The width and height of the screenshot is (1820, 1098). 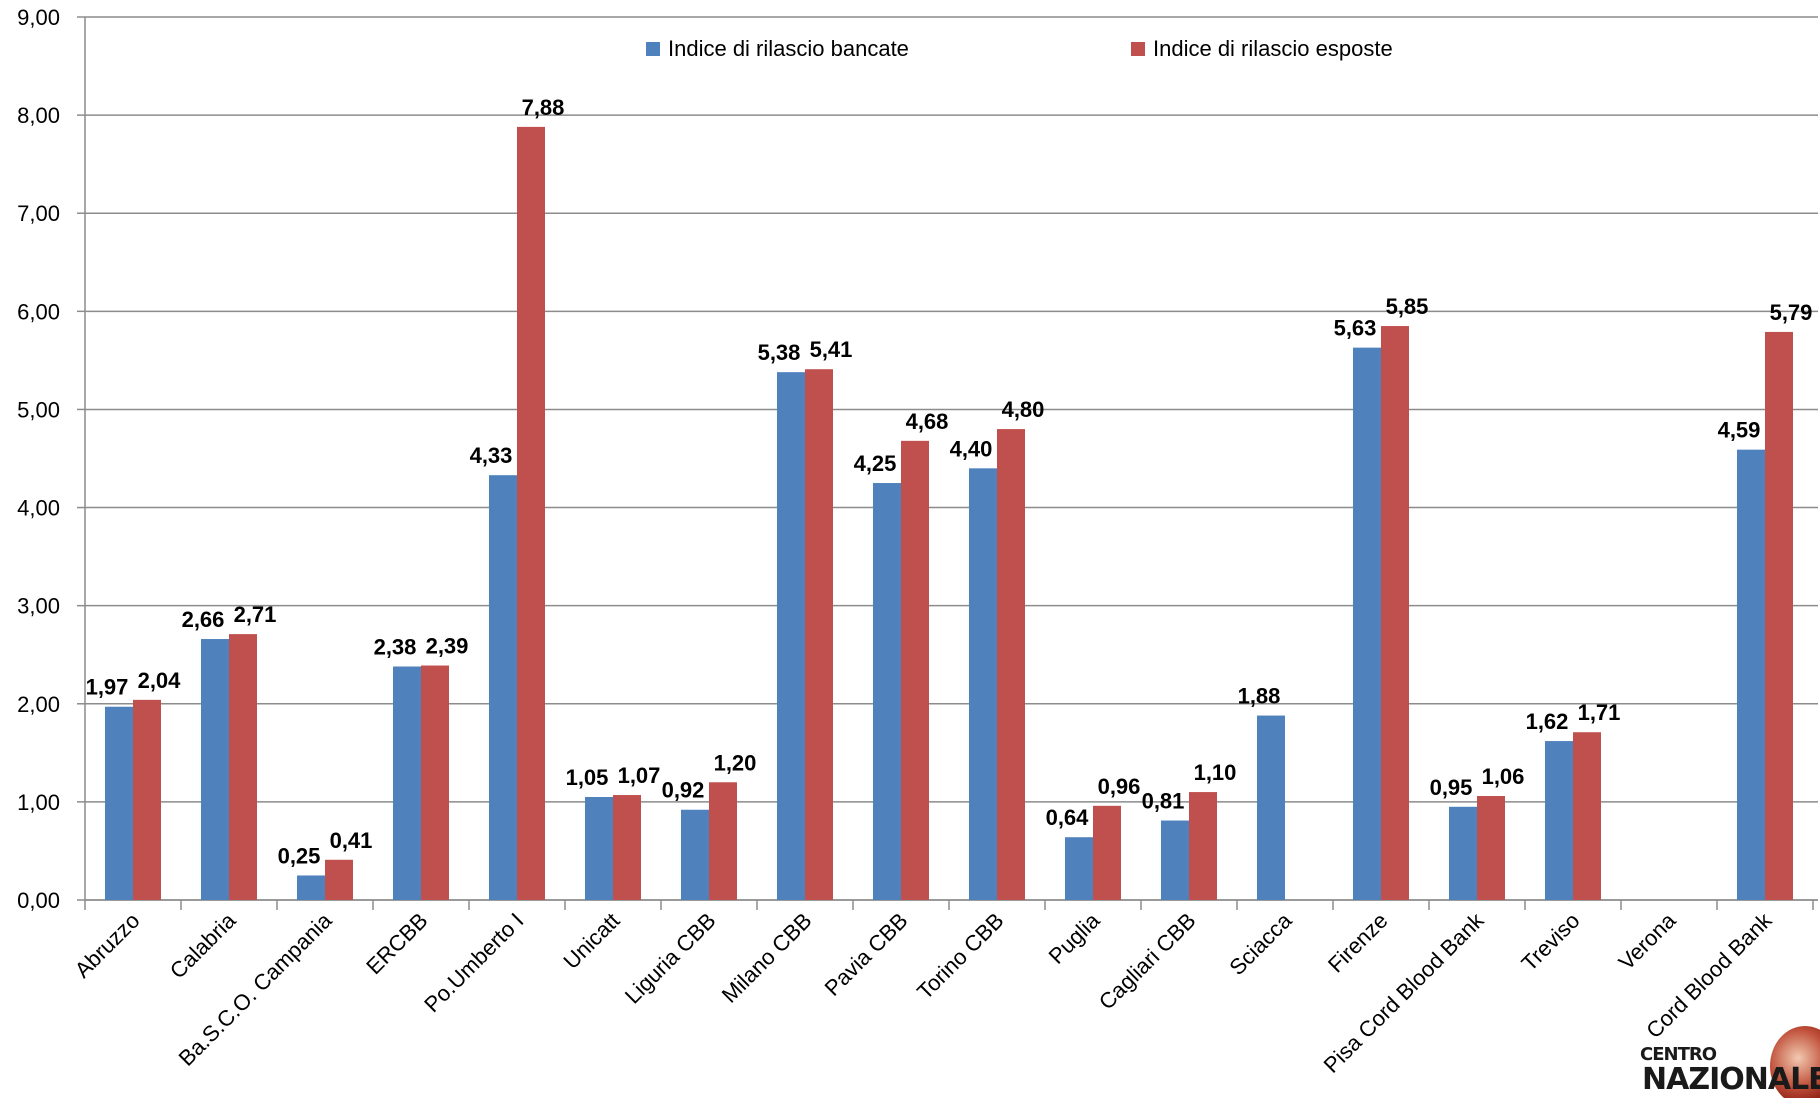 What do you see at coordinates (1451, 787) in the screenshot?
I see `data-label: 0,95` at bounding box center [1451, 787].